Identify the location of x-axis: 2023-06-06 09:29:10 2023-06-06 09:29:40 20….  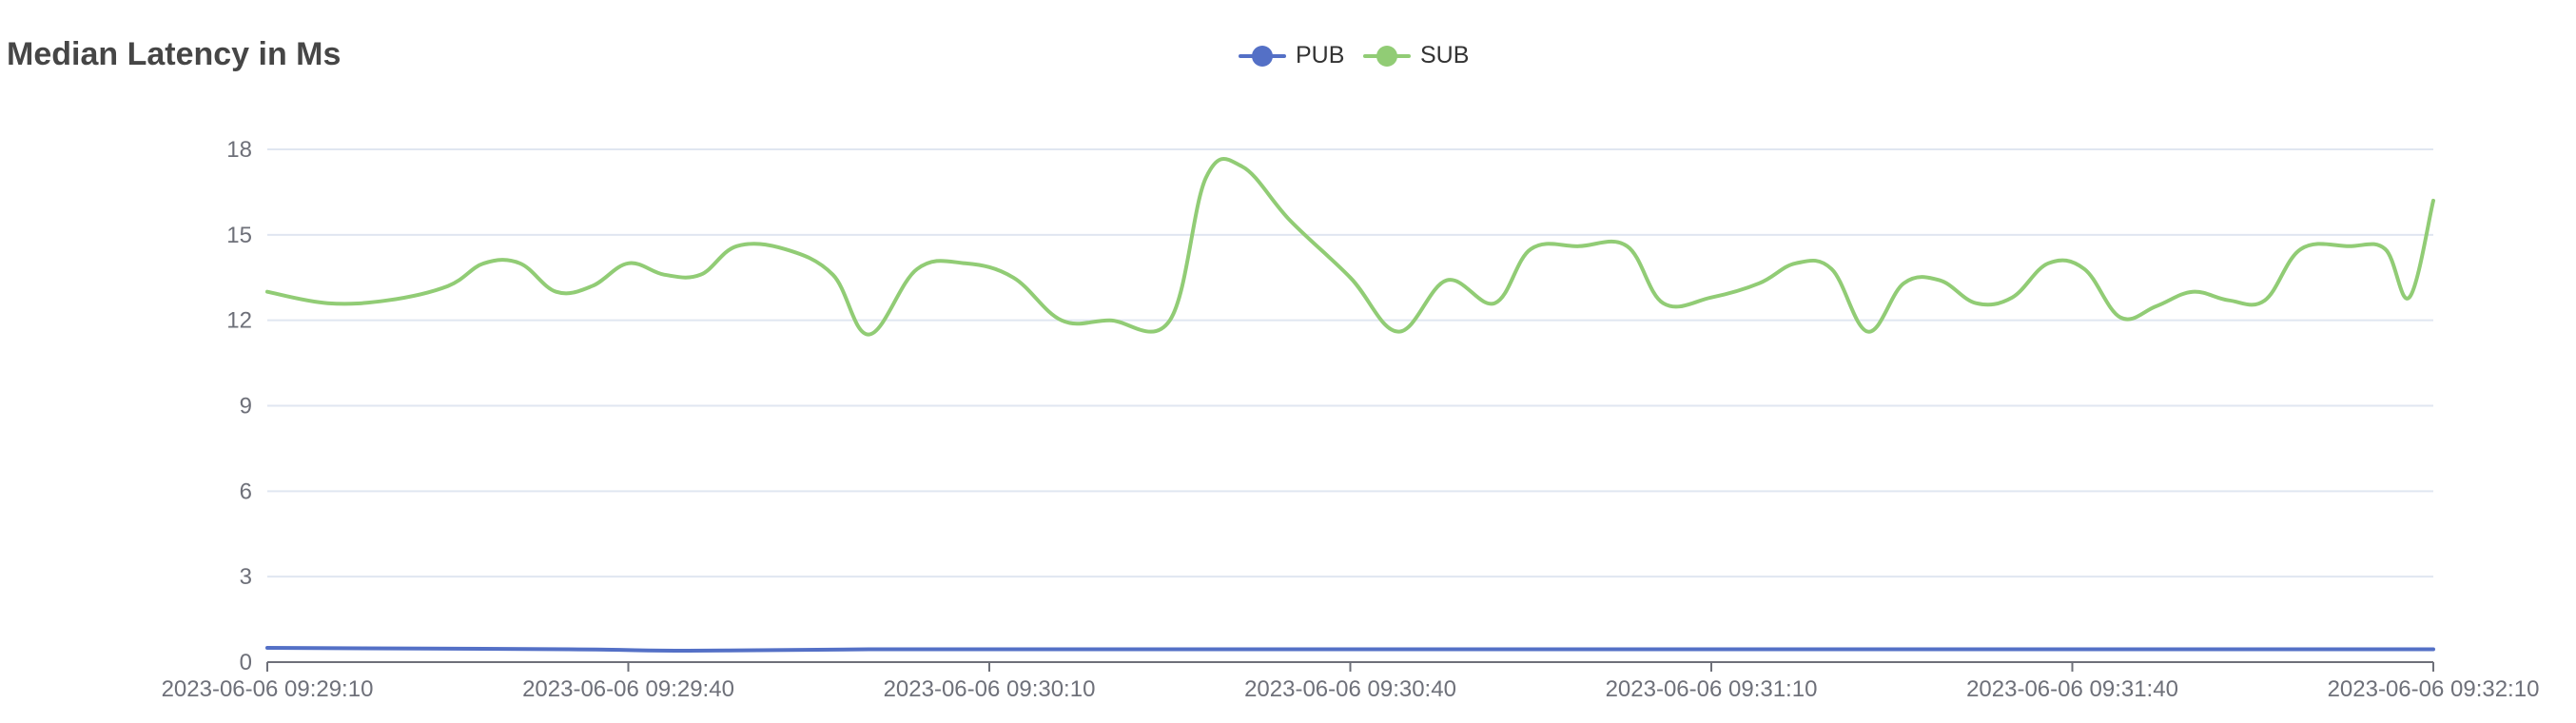
(1351, 682).